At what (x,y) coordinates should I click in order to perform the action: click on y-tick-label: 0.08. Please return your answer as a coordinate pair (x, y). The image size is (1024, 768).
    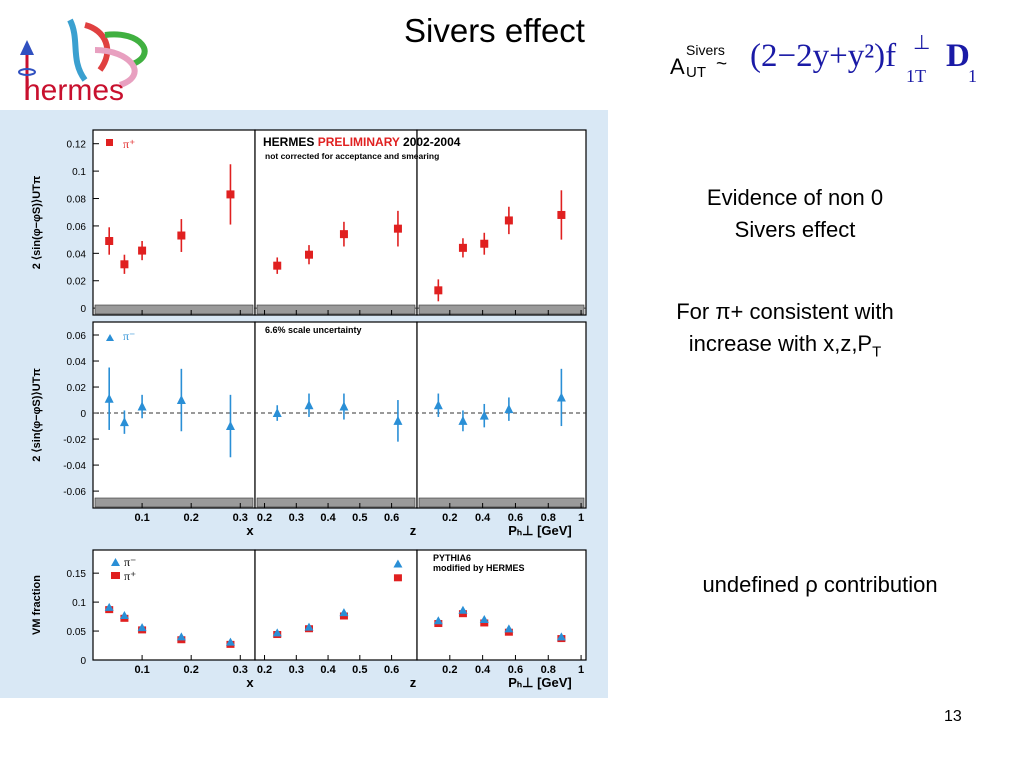
    Looking at the image, I should click on (77, 200).